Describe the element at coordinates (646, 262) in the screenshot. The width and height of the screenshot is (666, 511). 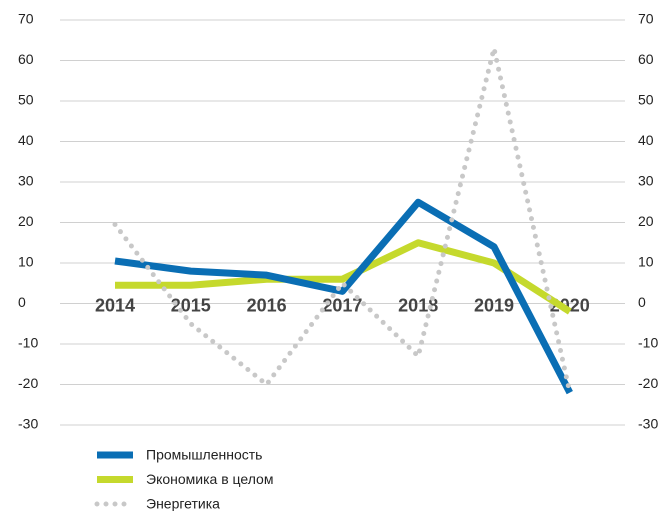
I see `y2-tick-label: 10` at that location.